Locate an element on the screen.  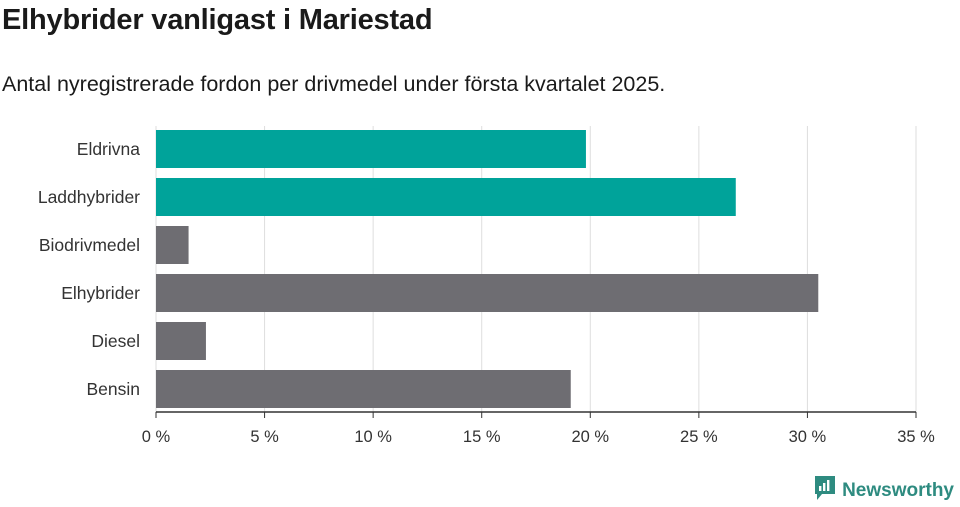
x-tick-label: 5 % is located at coordinates (264, 437).